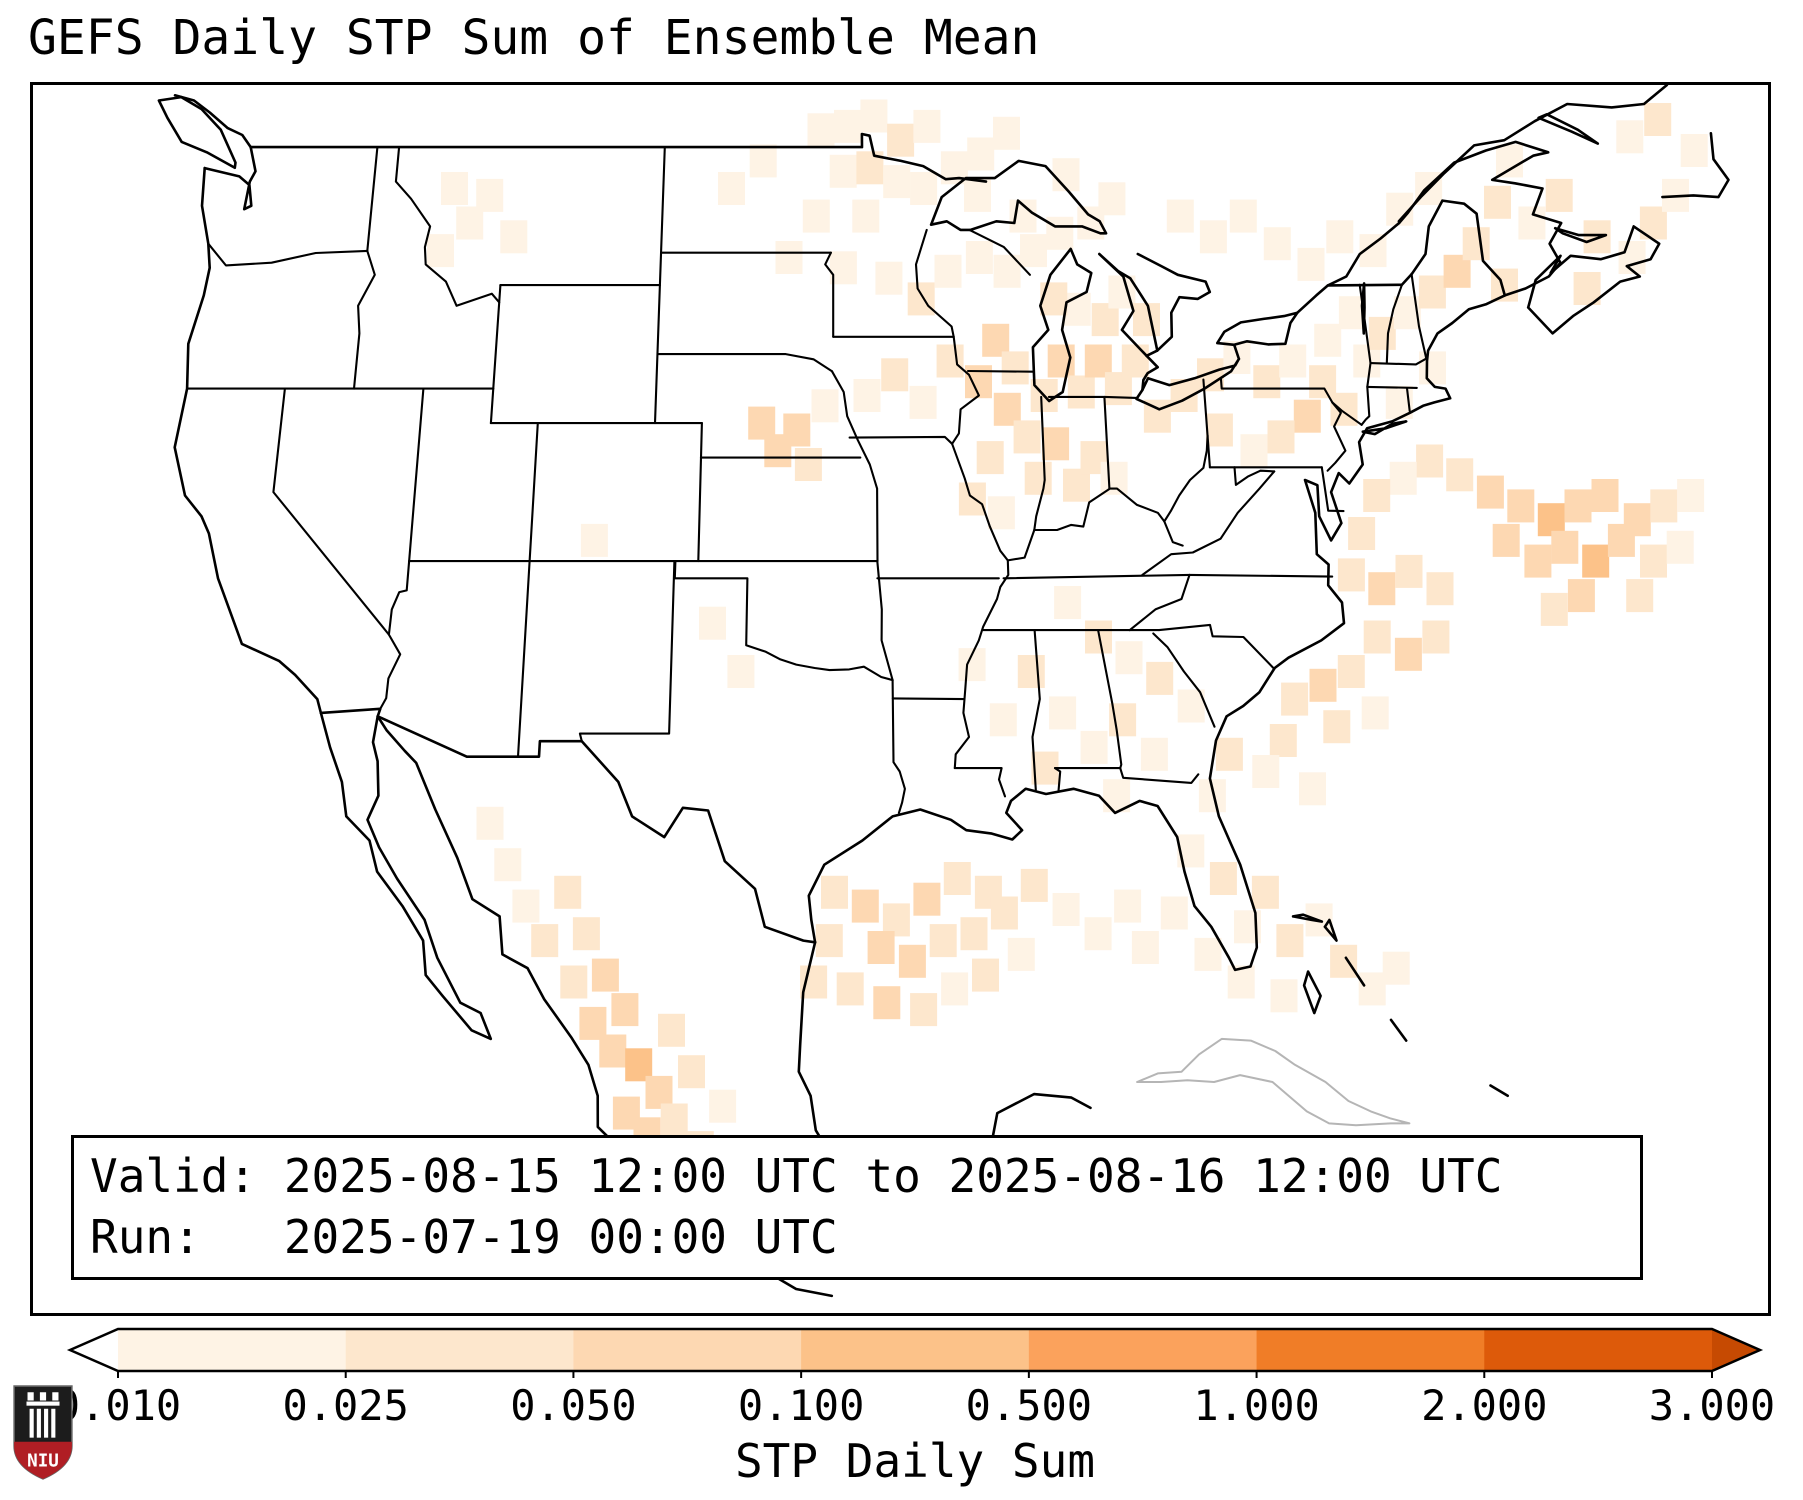  What do you see at coordinates (1484, 1405) in the screenshot?
I see `colorbar-tick-label: 2.000` at bounding box center [1484, 1405].